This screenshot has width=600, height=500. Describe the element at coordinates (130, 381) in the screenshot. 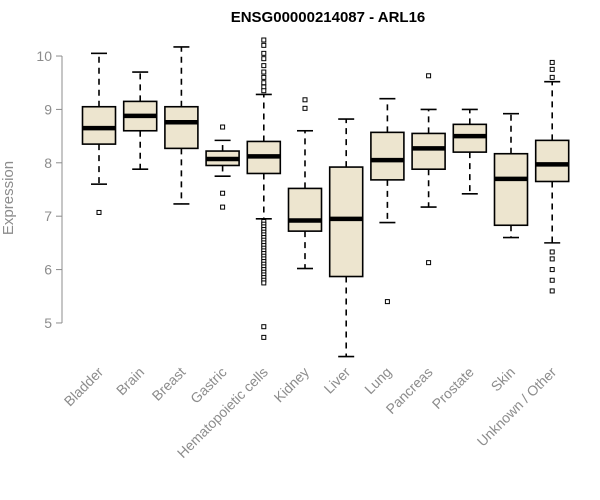

I see `x-tick-label: Brain` at that location.